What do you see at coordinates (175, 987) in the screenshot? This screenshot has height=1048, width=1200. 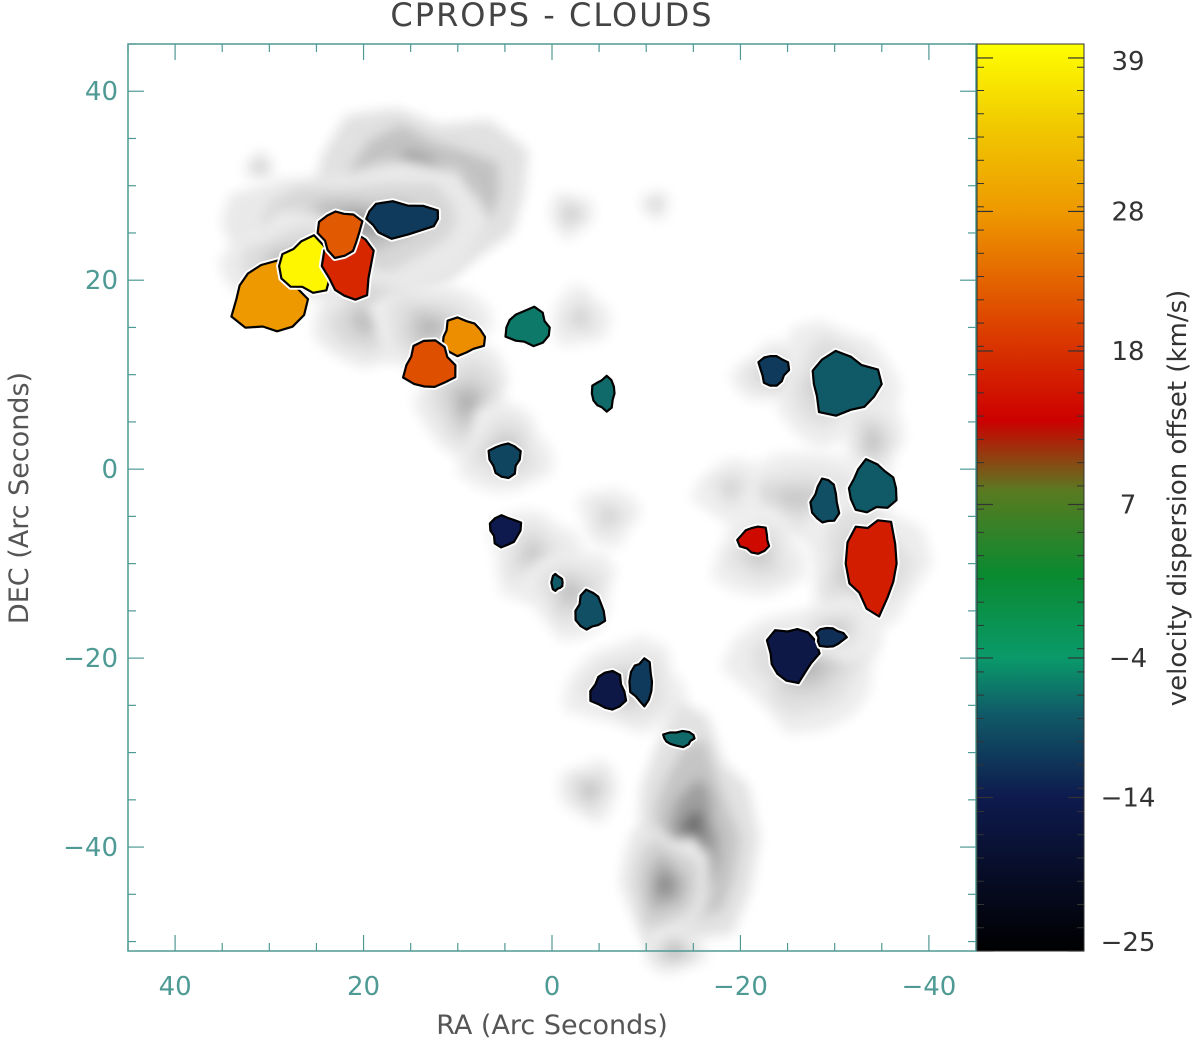 I see `x-tick-label: 40` at bounding box center [175, 987].